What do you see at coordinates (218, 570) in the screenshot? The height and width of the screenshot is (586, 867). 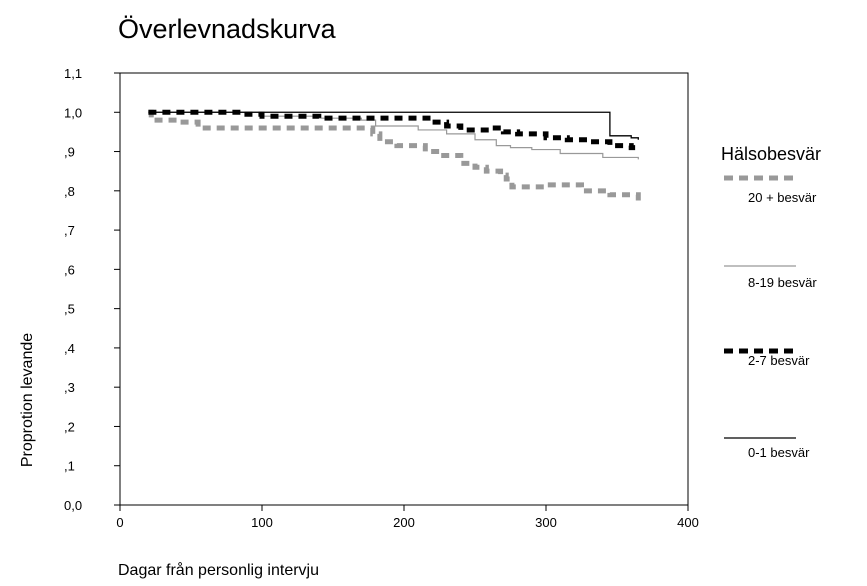 I see `x-axis-label: Dagar från personlig intervju` at bounding box center [218, 570].